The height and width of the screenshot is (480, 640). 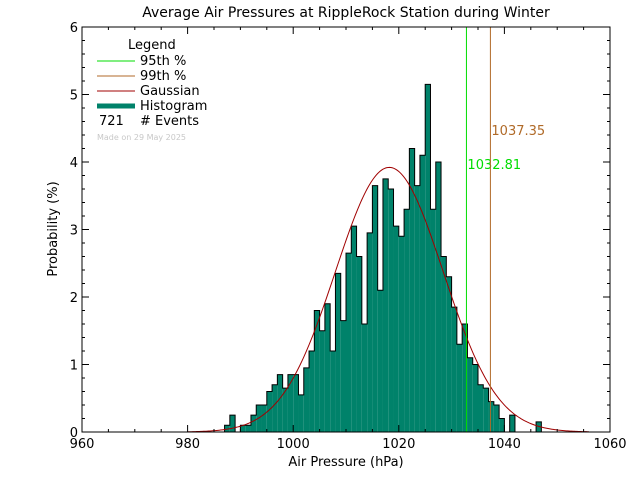 What do you see at coordinates (170, 91) in the screenshot?
I see `legend-label: Gaussian` at bounding box center [170, 91].